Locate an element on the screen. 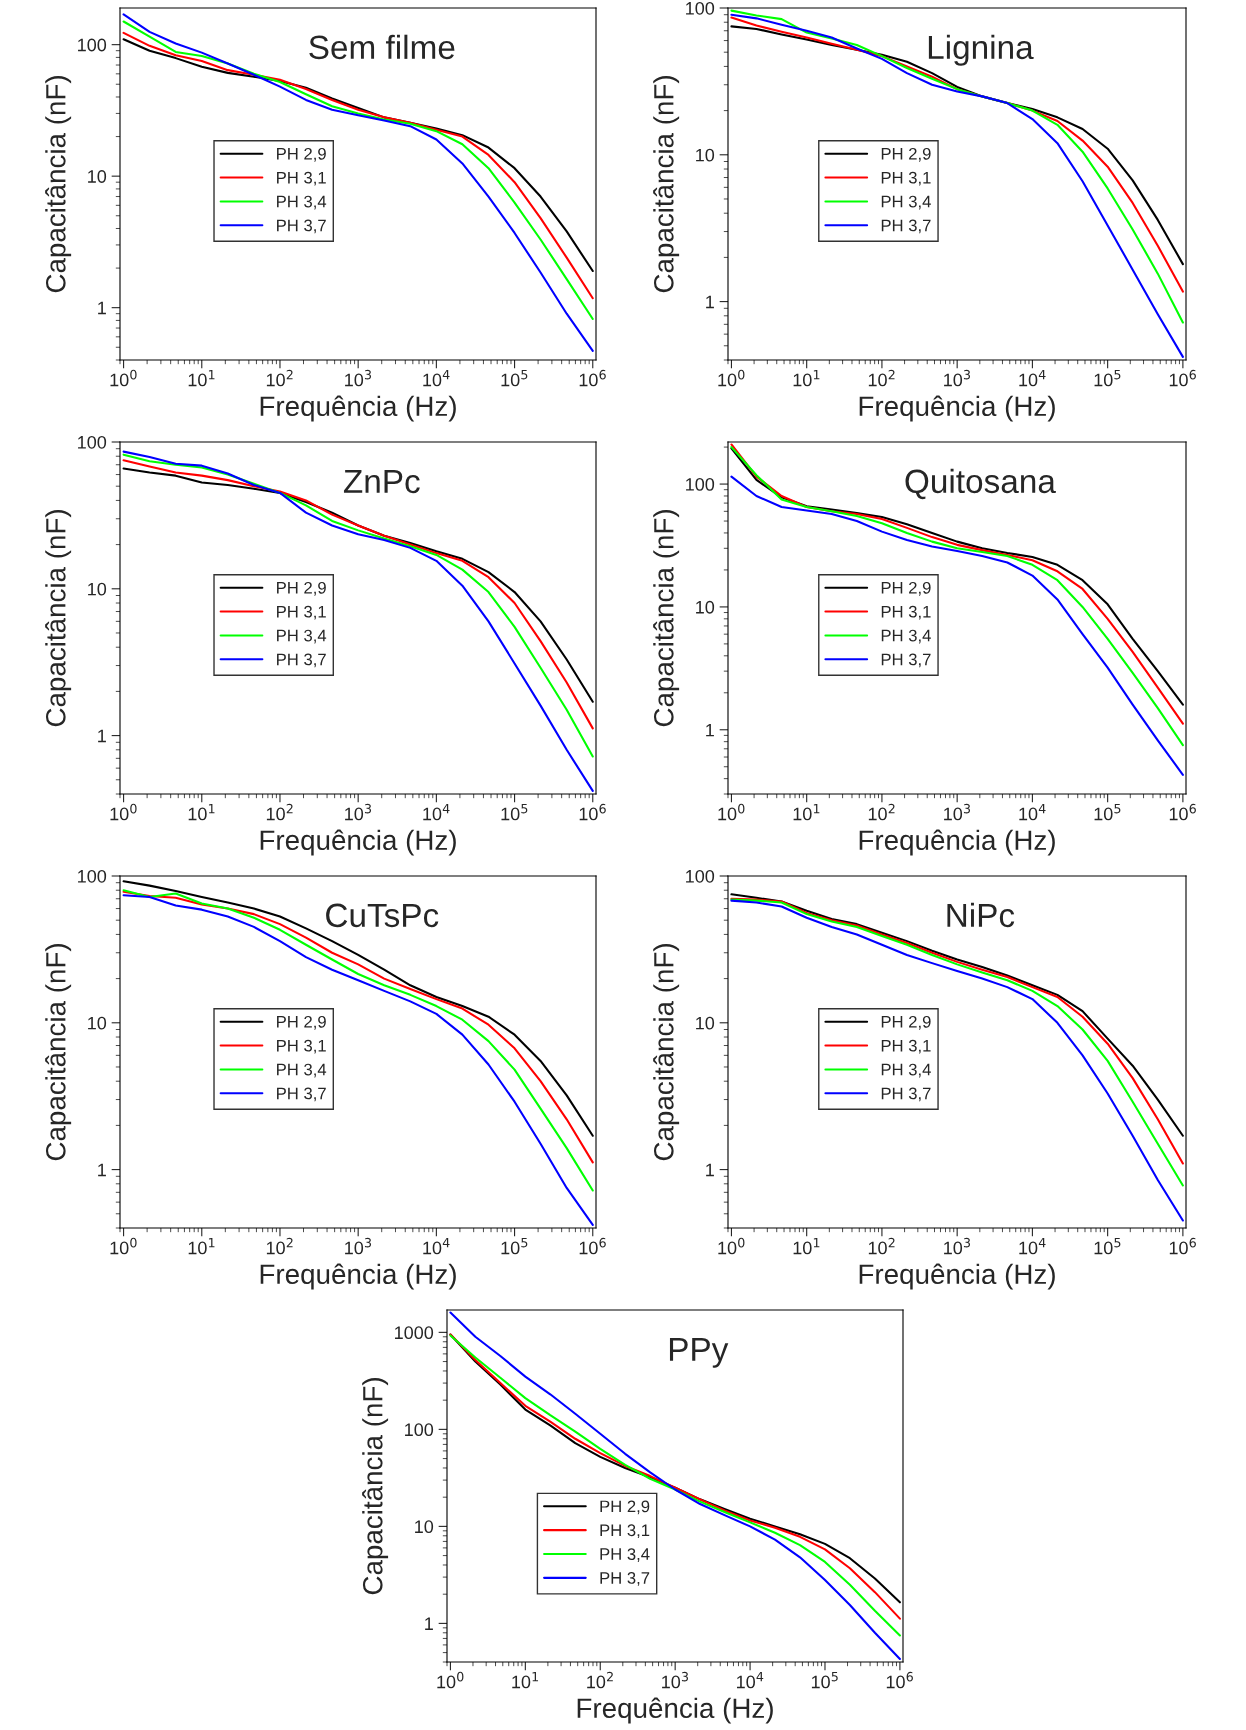  text: CuTsPc is located at coordinates (382, 915).